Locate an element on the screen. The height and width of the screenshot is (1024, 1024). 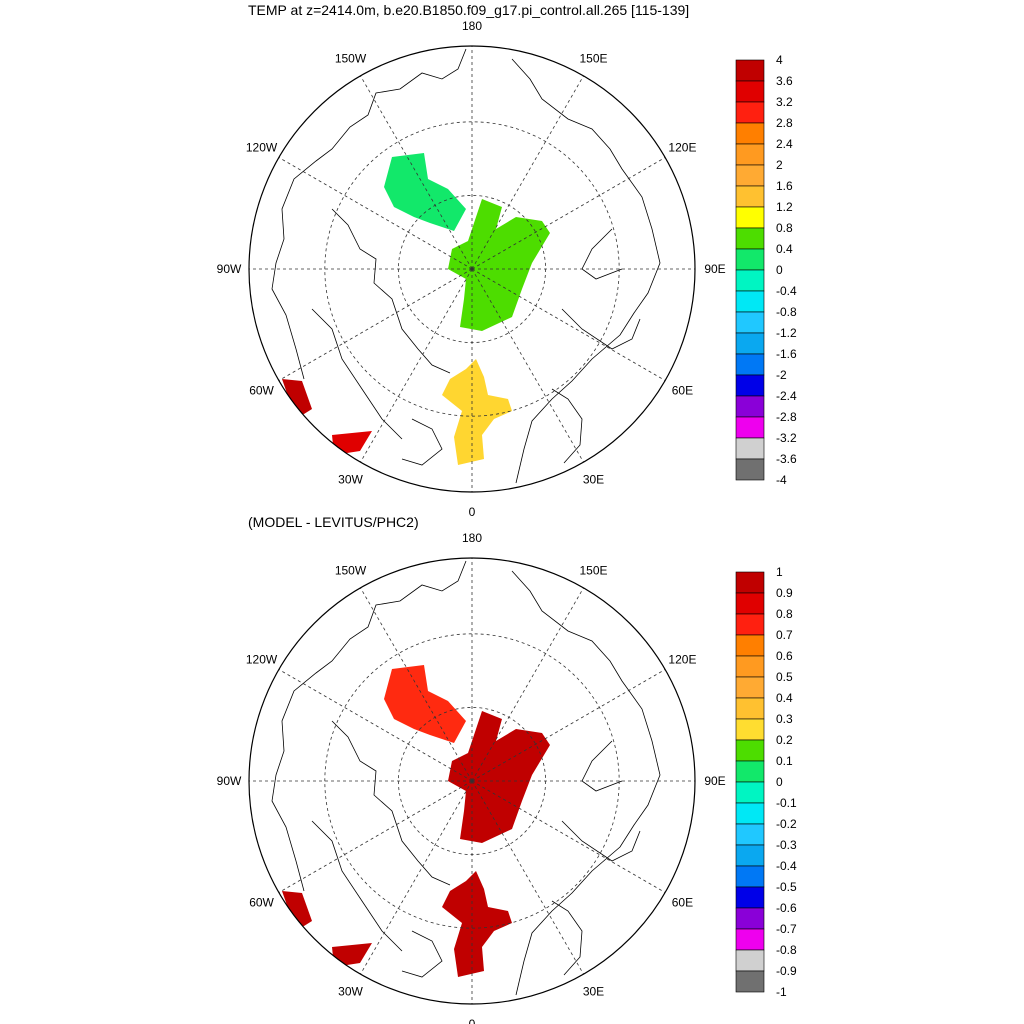
longitude-label: 0 is located at coordinates (472, 1020).